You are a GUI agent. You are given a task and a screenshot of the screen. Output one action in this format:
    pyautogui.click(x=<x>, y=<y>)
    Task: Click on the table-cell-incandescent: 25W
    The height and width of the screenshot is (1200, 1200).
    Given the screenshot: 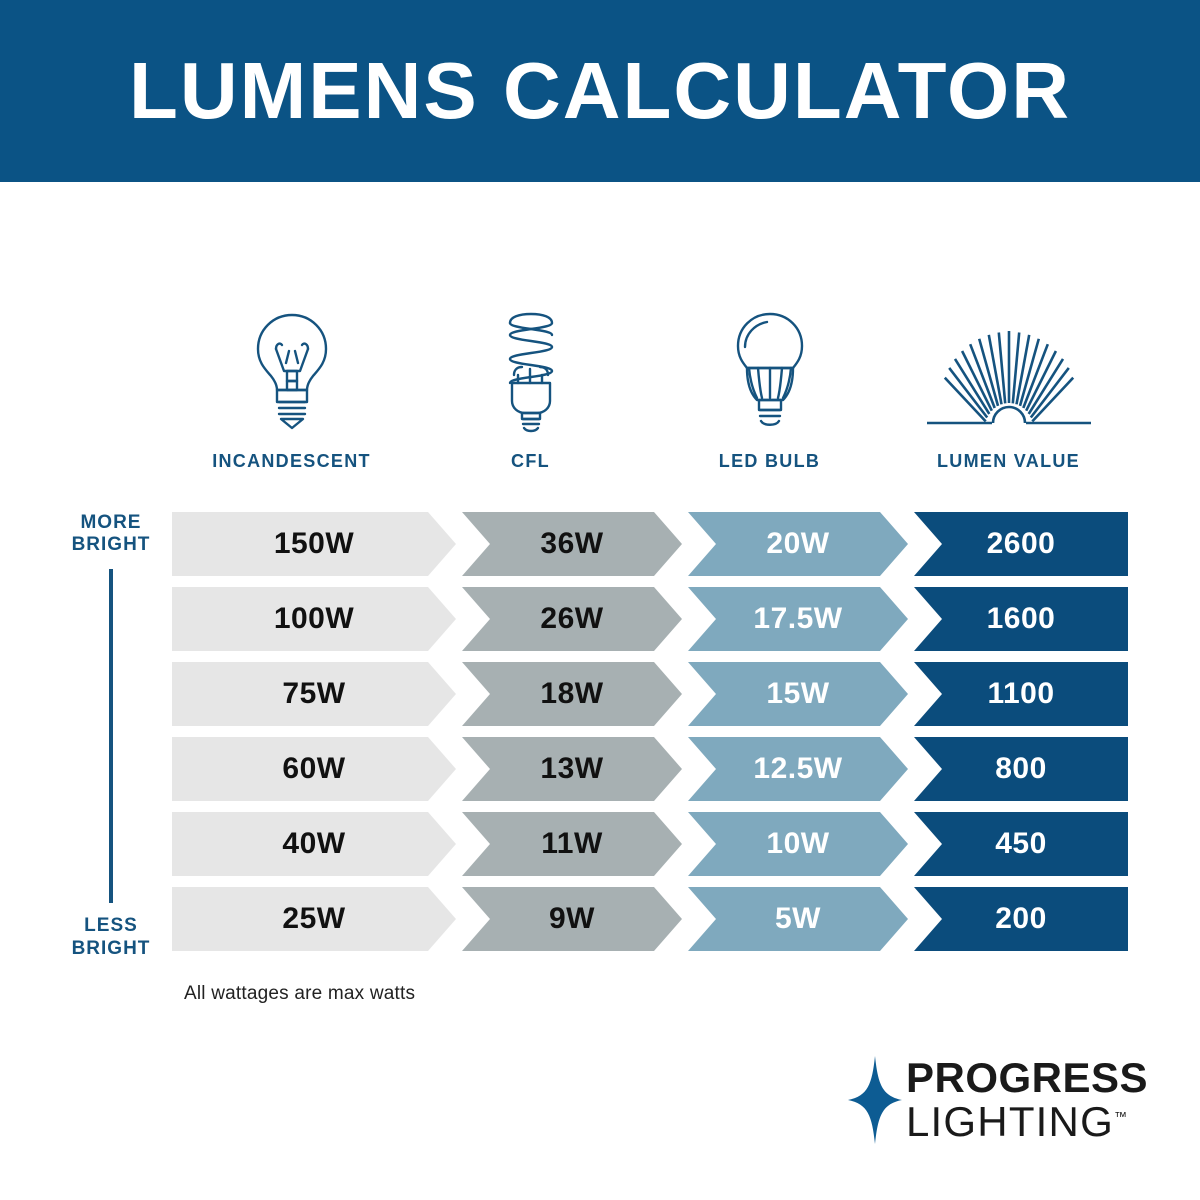 What is the action you would take?
    pyautogui.click(x=314, y=919)
    